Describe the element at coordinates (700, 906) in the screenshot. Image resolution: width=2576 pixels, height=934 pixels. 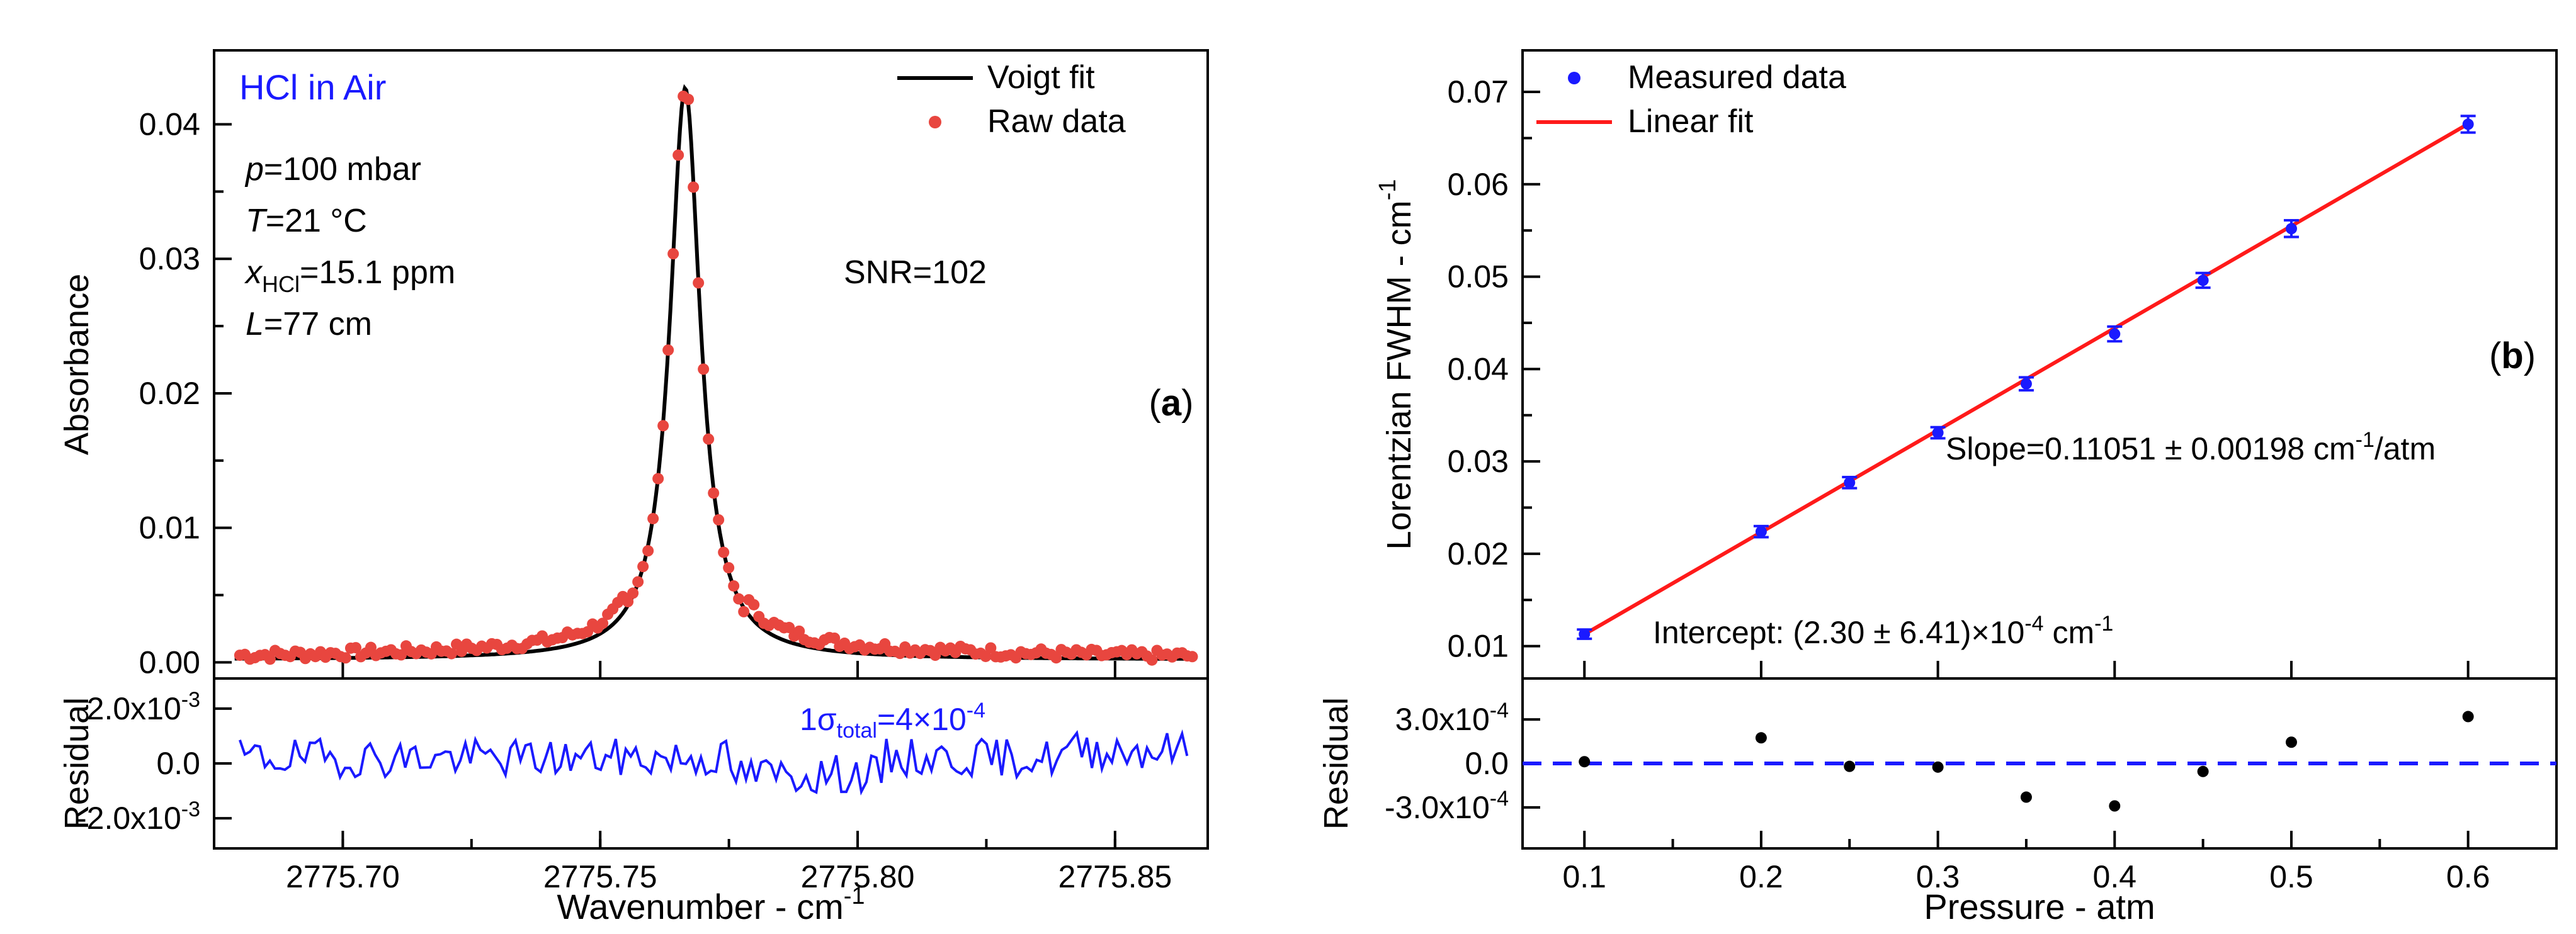
I see `x-axis-title-text: Wavenumber - cm` at that location.